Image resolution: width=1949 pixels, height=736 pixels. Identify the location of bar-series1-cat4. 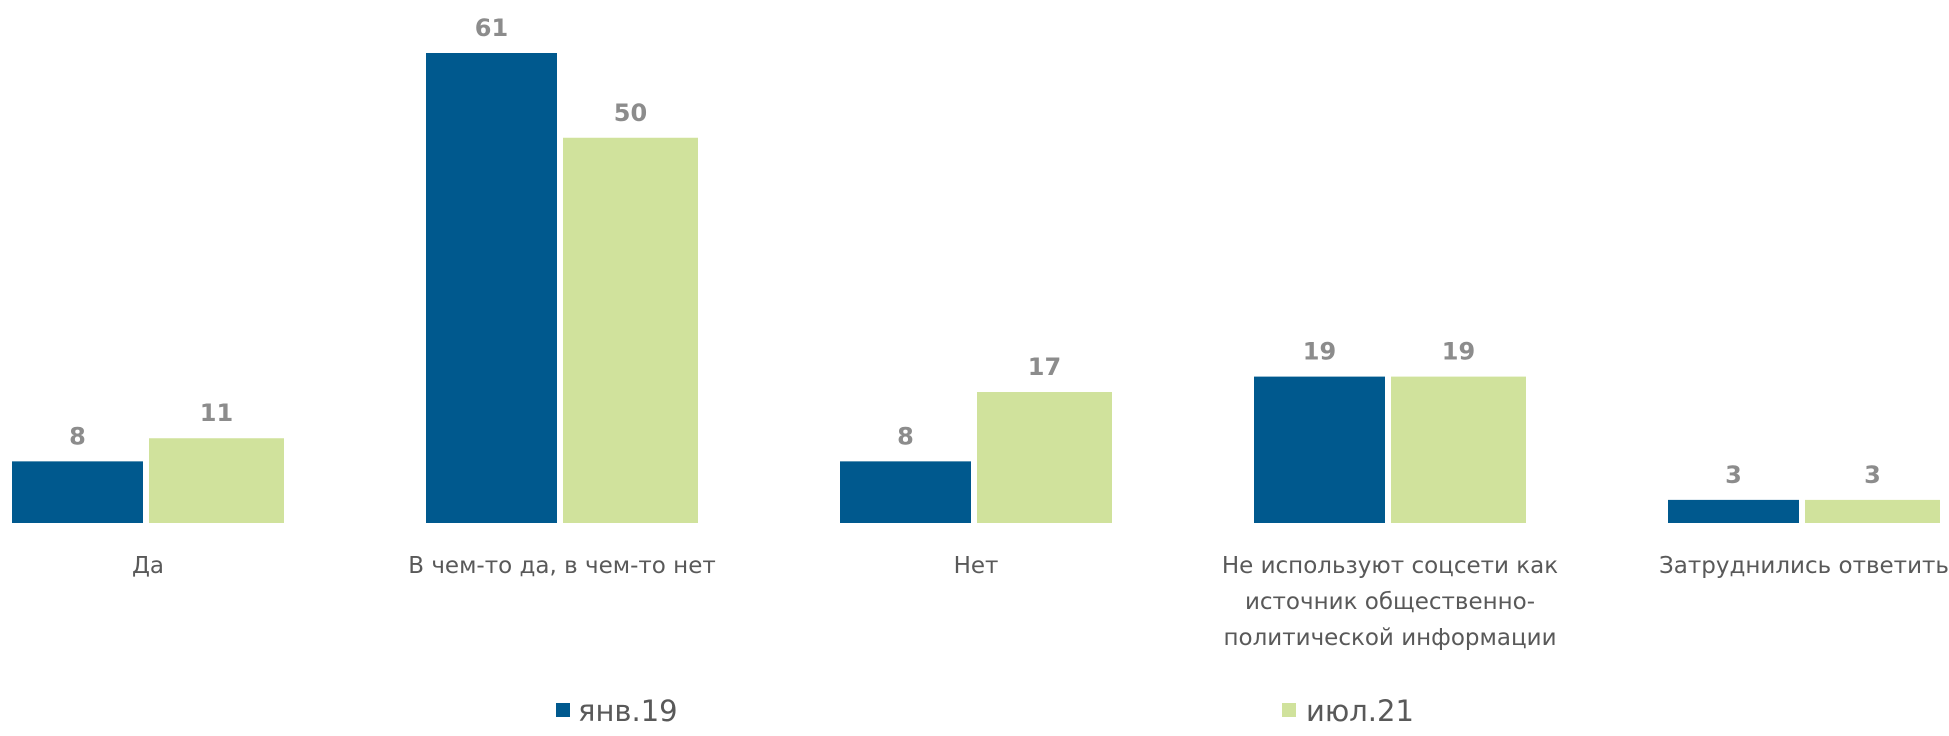
(1319, 449).